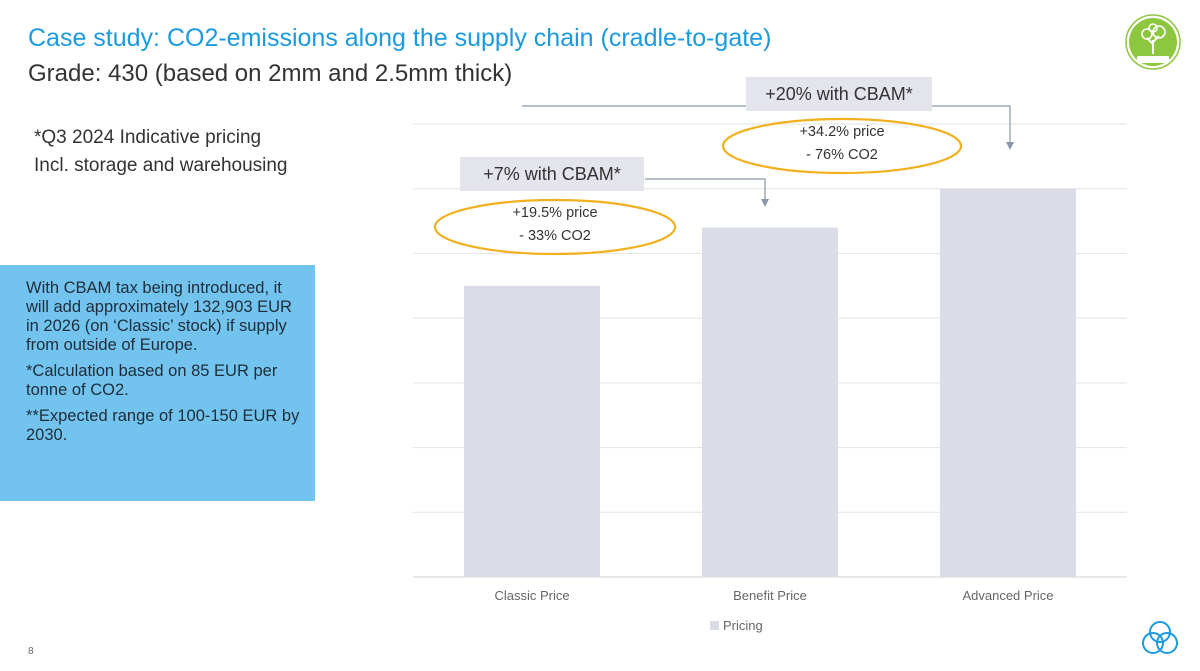  Describe the element at coordinates (161, 165) in the screenshot. I see `pricing-note-line2: Incl. storage and warehousing` at that location.